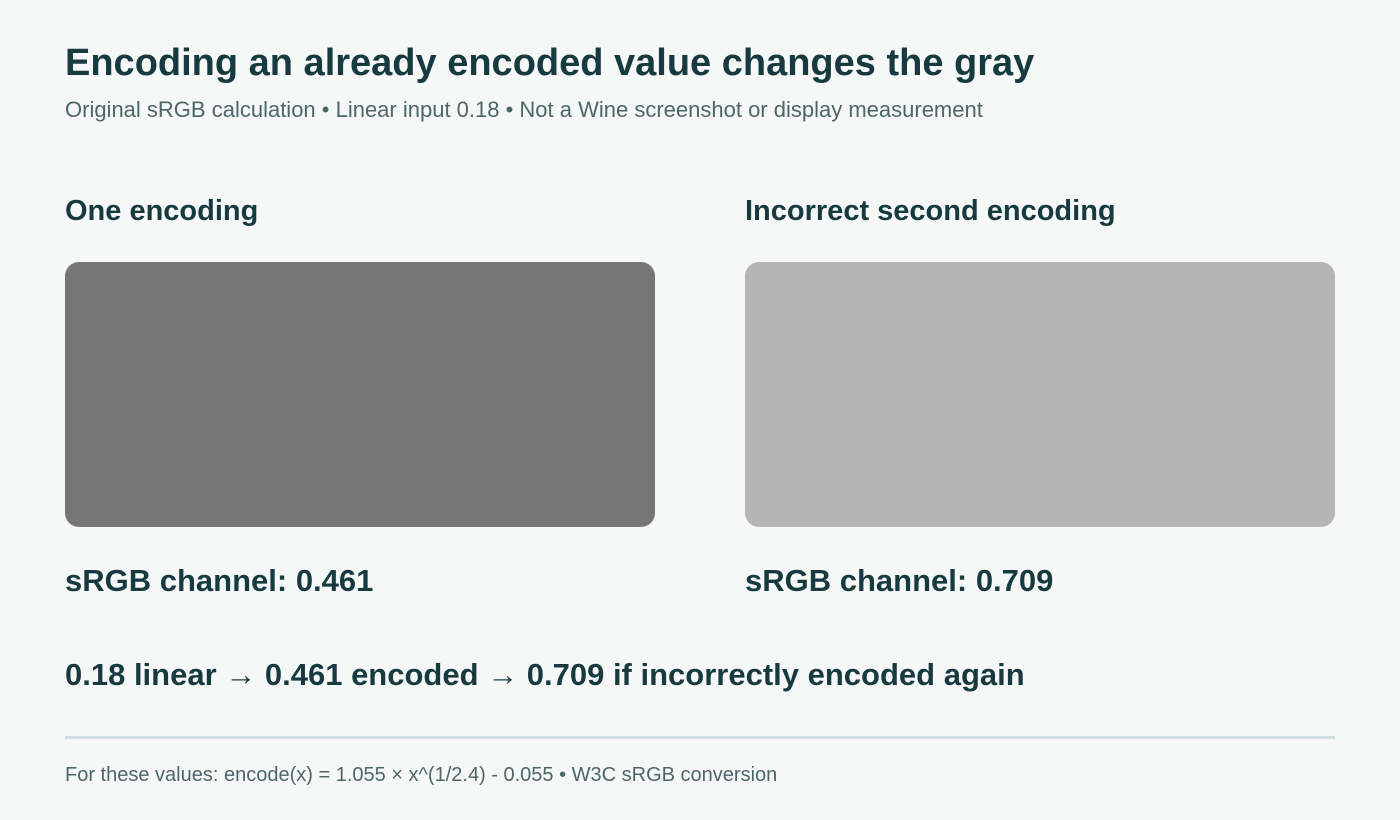  Describe the element at coordinates (899, 580) in the screenshot. I see `panel-label: sRGB channel: 0.709` at that location.